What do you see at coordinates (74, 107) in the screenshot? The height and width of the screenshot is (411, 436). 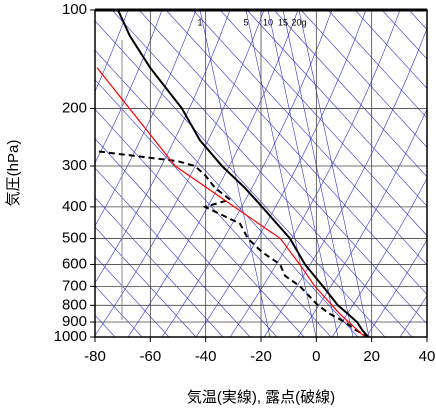 I see `y-tick-label: 200` at bounding box center [74, 107].